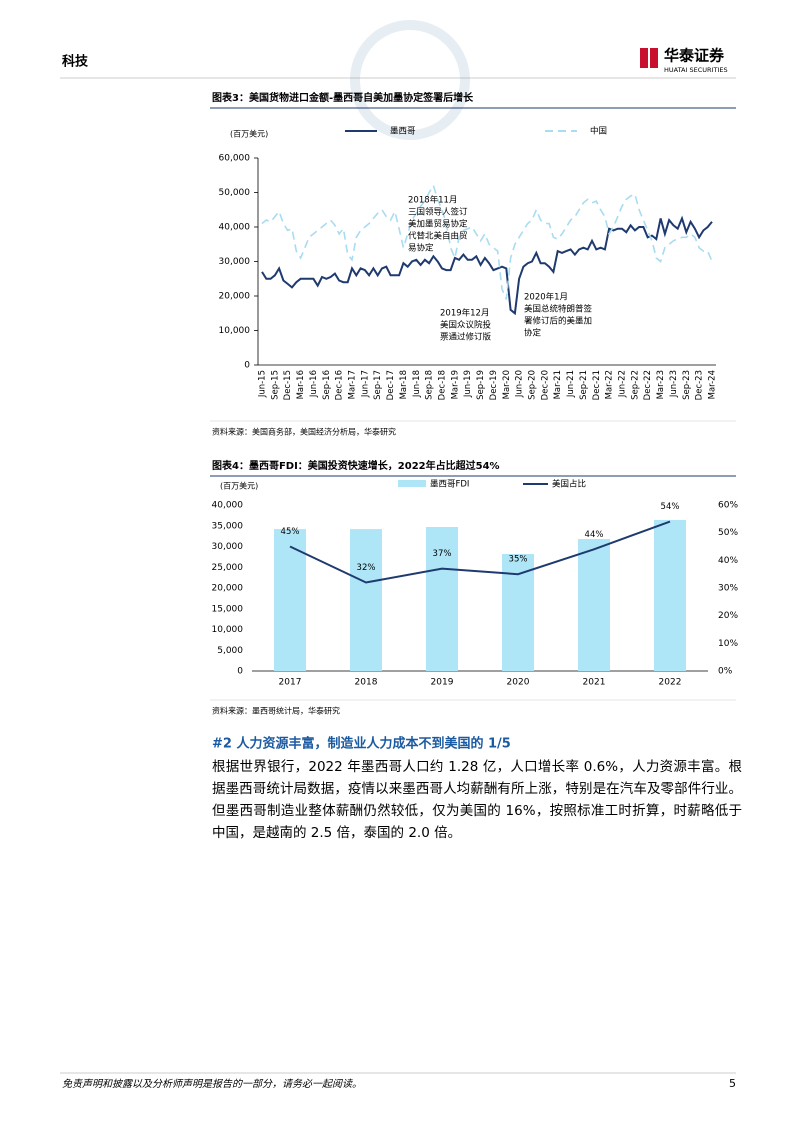 Image resolution: width=794 pixels, height=1123 pixels. What do you see at coordinates (432, 200) in the screenshot?
I see `annotation: 2018年11月` at bounding box center [432, 200].